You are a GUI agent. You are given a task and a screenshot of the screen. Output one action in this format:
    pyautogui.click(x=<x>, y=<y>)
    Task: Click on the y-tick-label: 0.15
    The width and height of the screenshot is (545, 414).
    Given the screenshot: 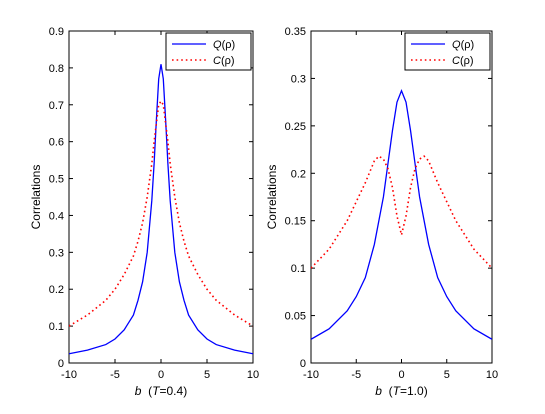 What is the action you would take?
    pyautogui.click(x=295, y=222)
    